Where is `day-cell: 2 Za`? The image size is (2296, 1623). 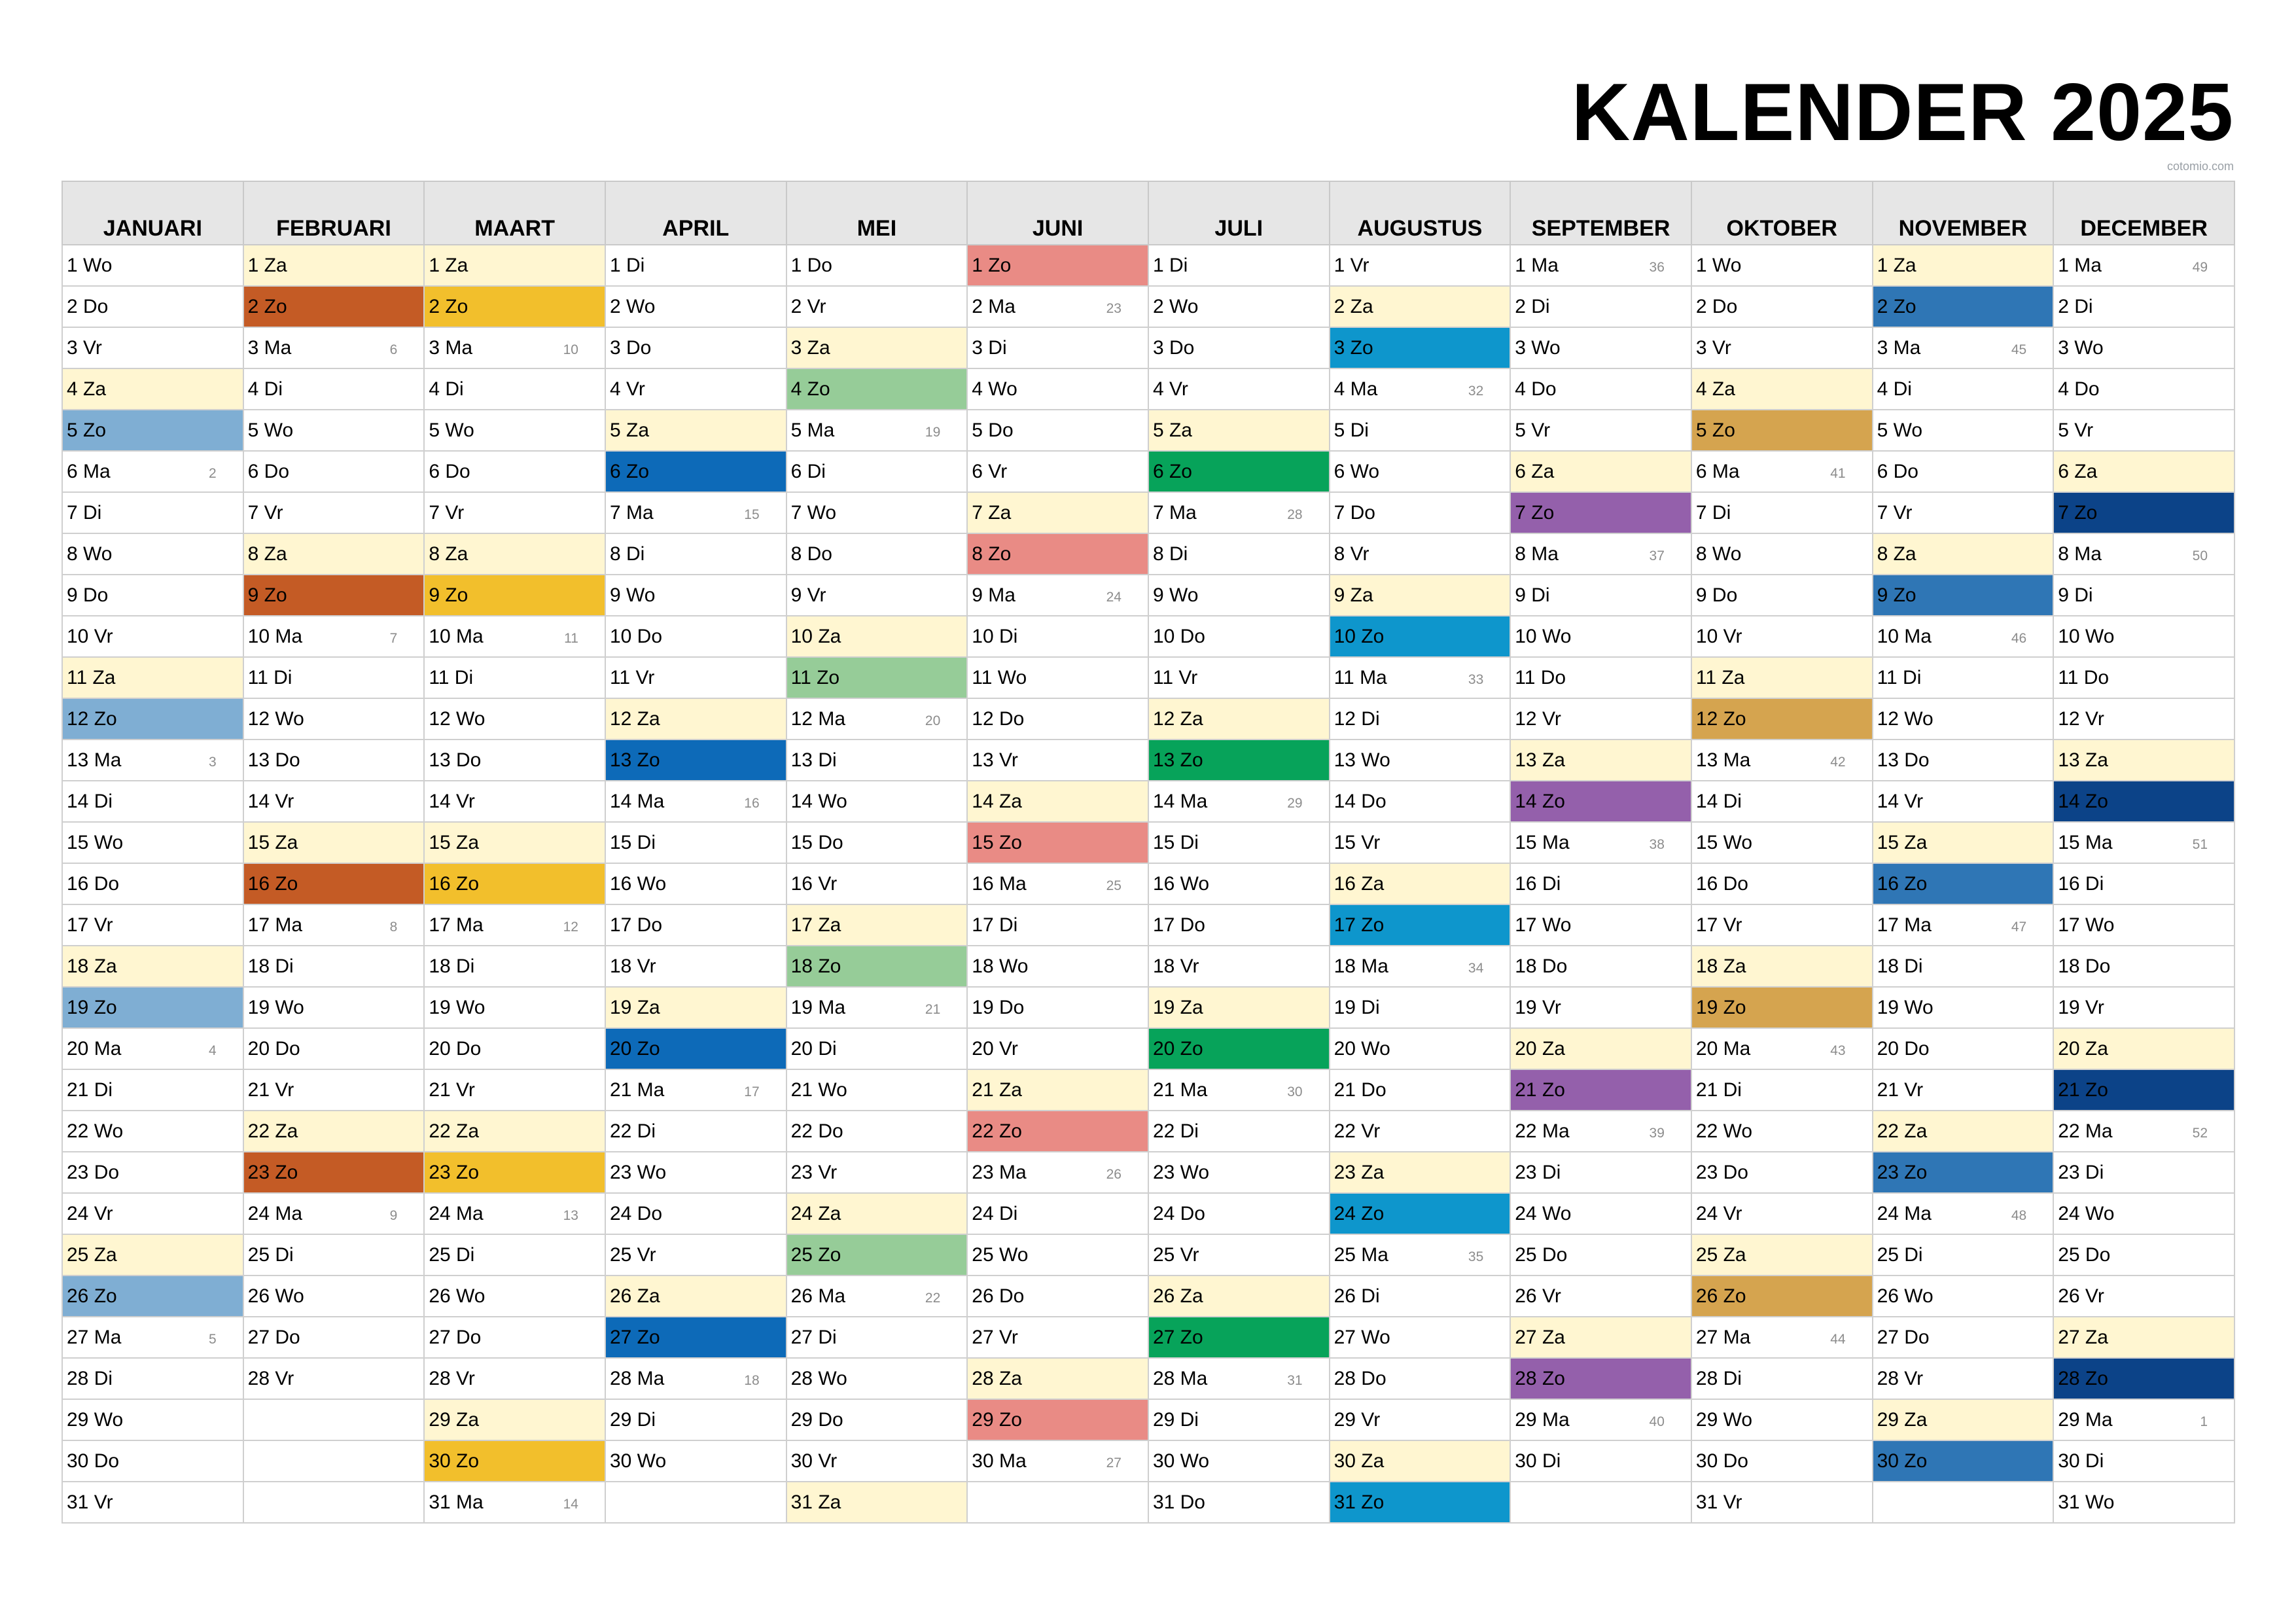 day-cell: 2 Za is located at coordinates (1419, 306).